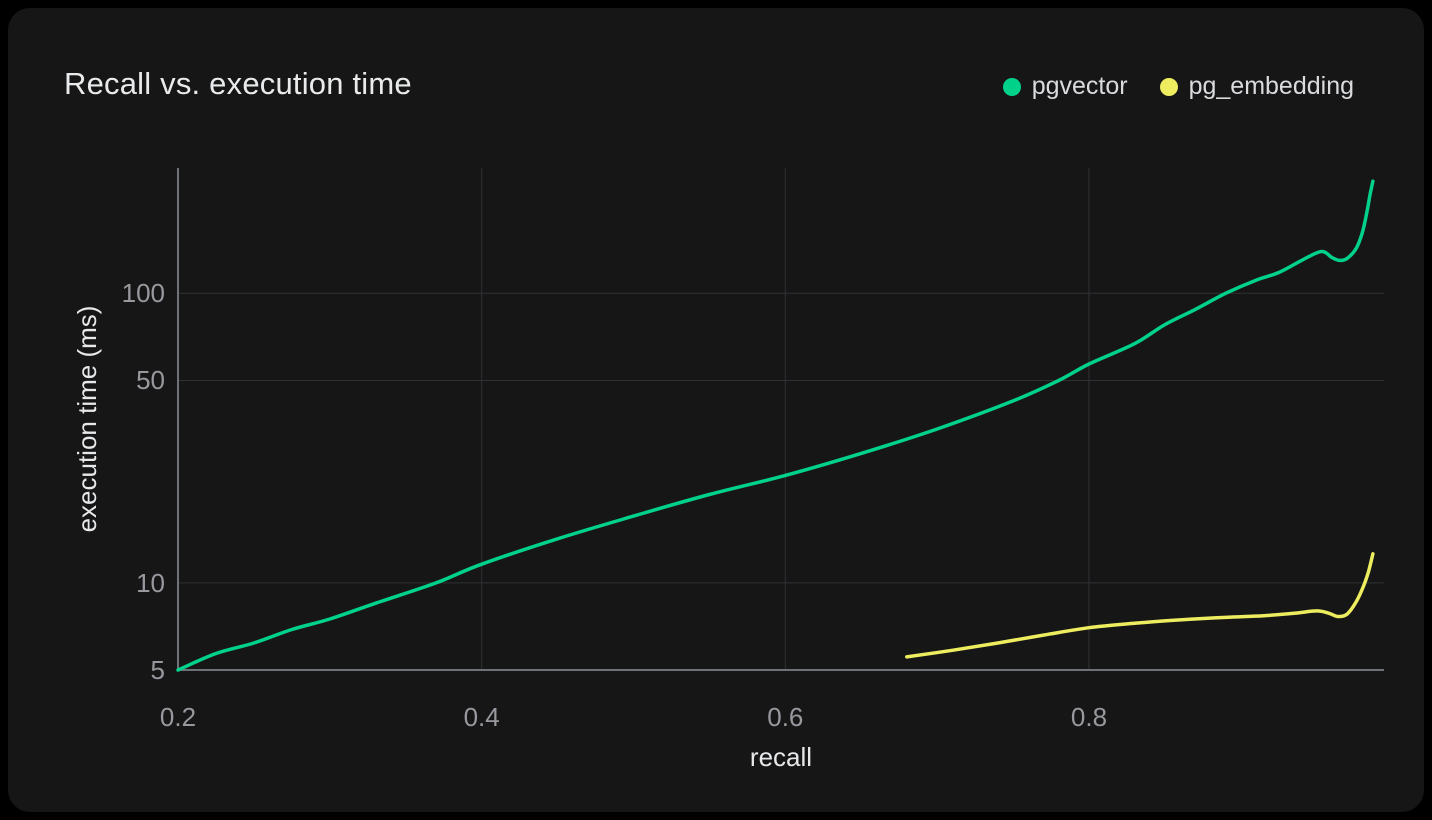 Image resolution: width=1432 pixels, height=820 pixels. I want to click on series-line-pg_embedding, so click(1140, 605).